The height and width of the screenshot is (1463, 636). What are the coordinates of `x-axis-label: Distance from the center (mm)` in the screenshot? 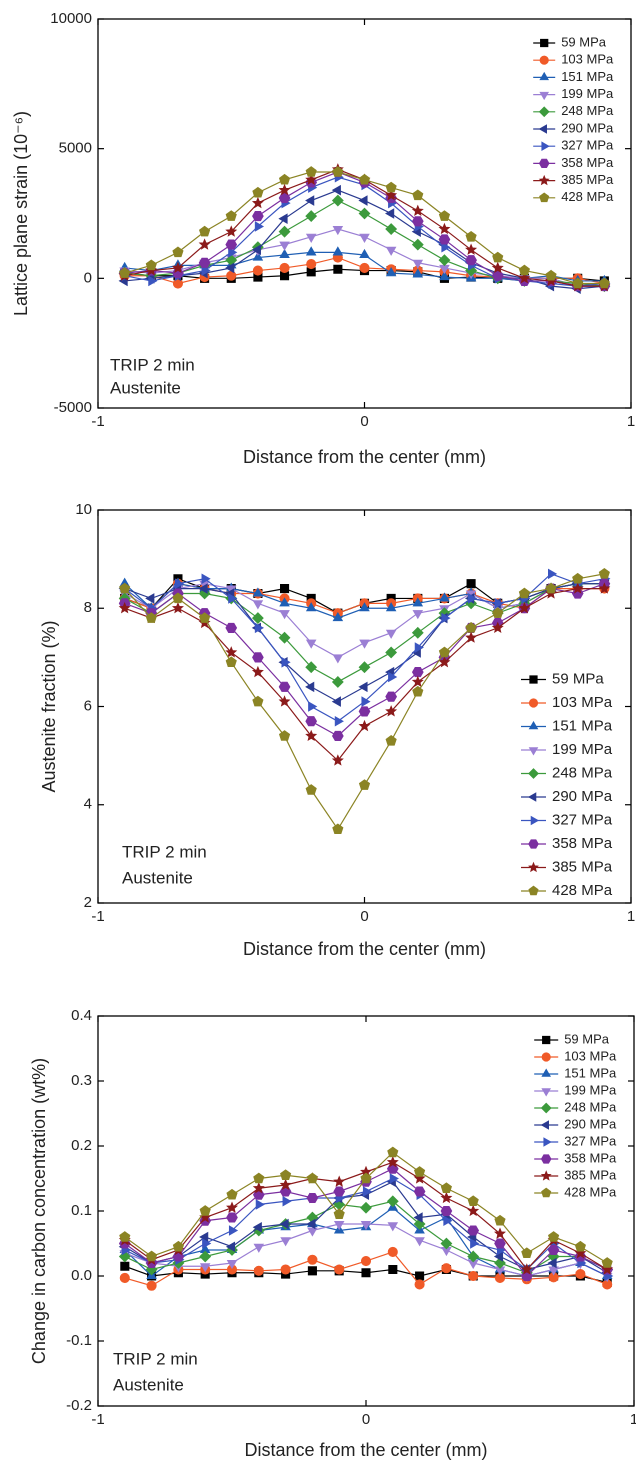 It's located at (365, 1450).